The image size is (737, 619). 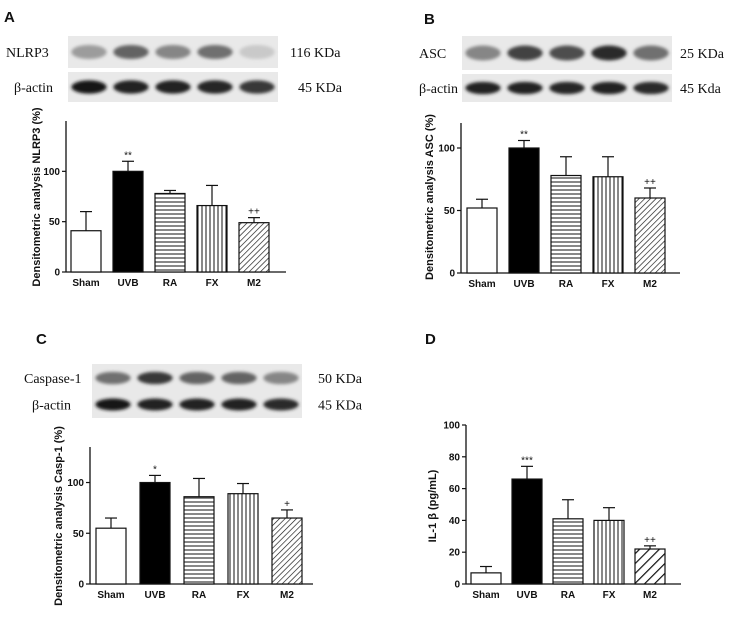 I want to click on blot-size-label: 45 KDa, so click(x=340, y=406).